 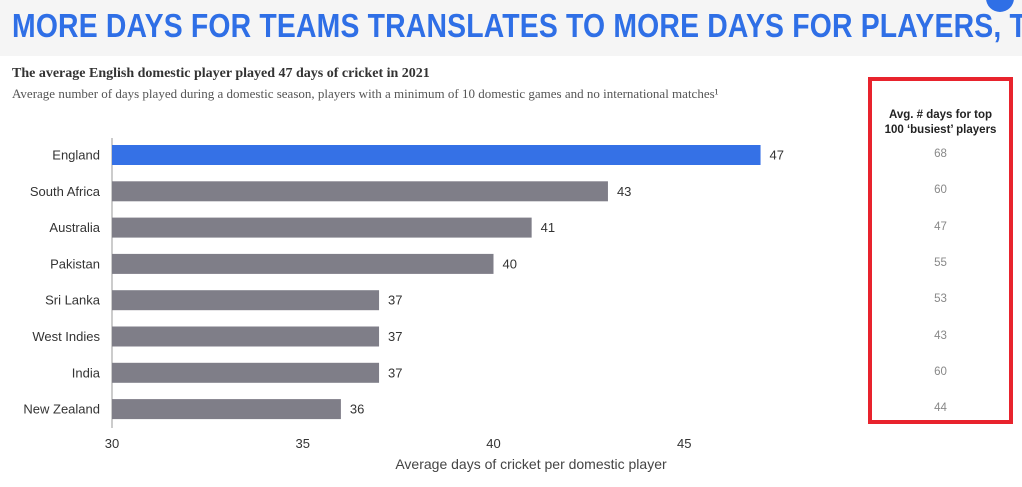 What do you see at coordinates (1000, 6) in the screenshot?
I see `corner-badge-icon` at bounding box center [1000, 6].